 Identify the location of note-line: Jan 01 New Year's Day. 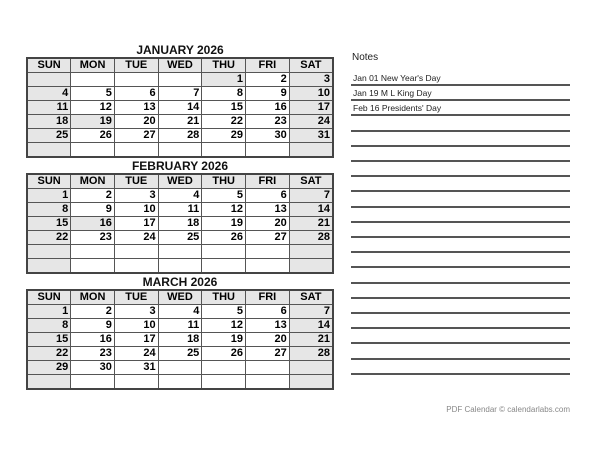
(460, 79).